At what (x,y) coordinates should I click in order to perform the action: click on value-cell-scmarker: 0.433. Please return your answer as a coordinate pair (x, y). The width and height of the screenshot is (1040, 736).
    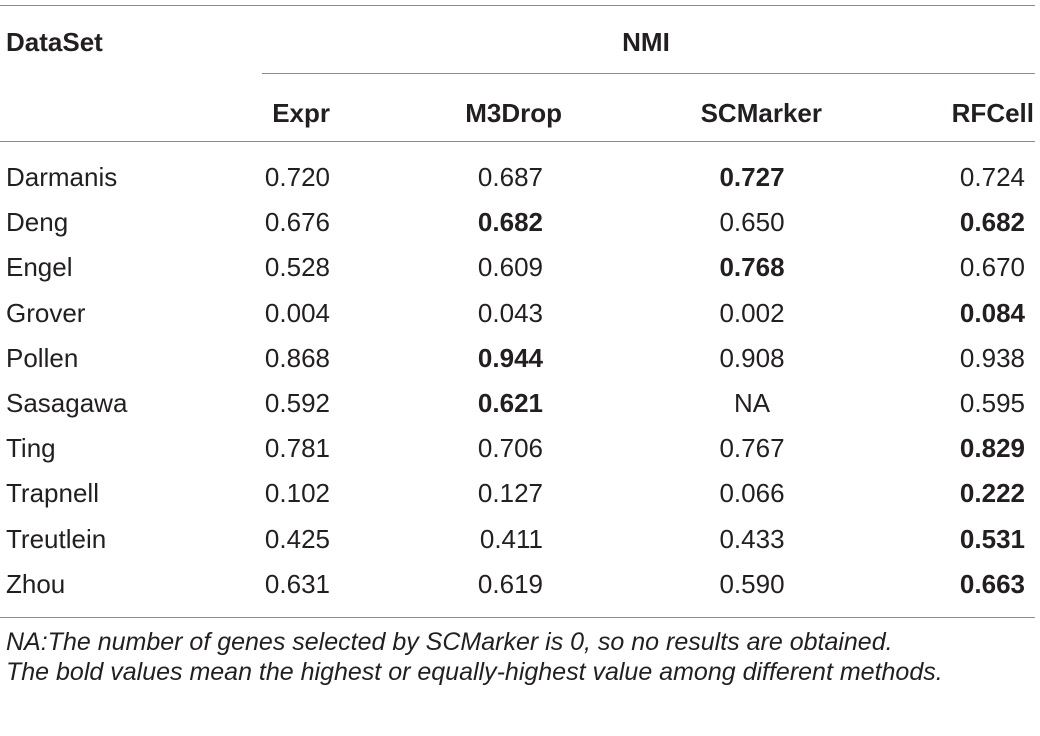
    Looking at the image, I should click on (752, 538).